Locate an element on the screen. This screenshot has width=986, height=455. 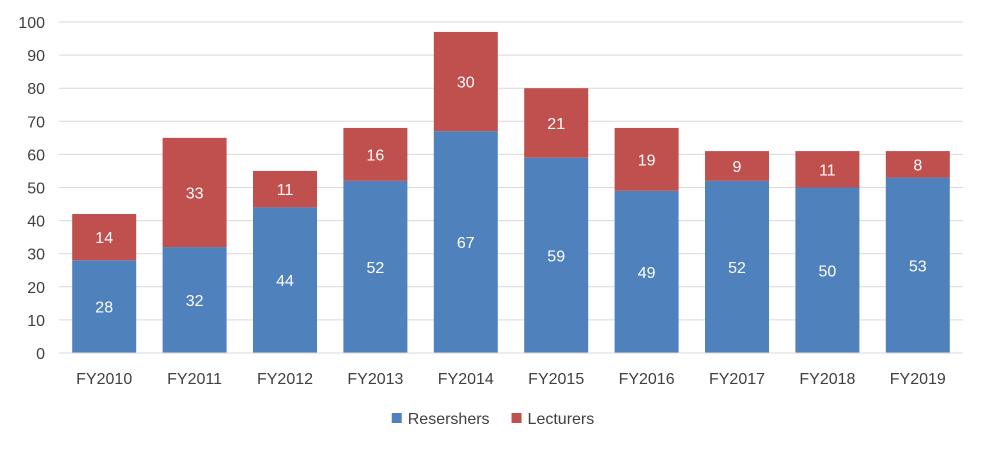
y-tick-label: 100 is located at coordinates (31, 23).